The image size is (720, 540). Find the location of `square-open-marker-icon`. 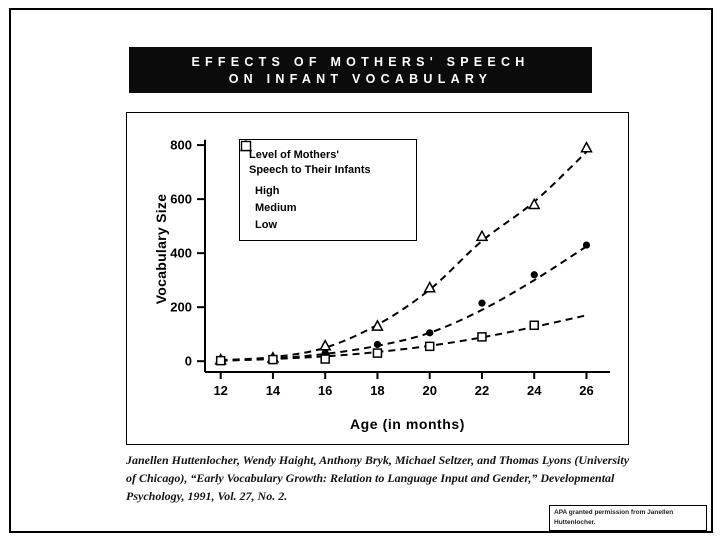

square-open-marker-icon is located at coordinates (246, 146).